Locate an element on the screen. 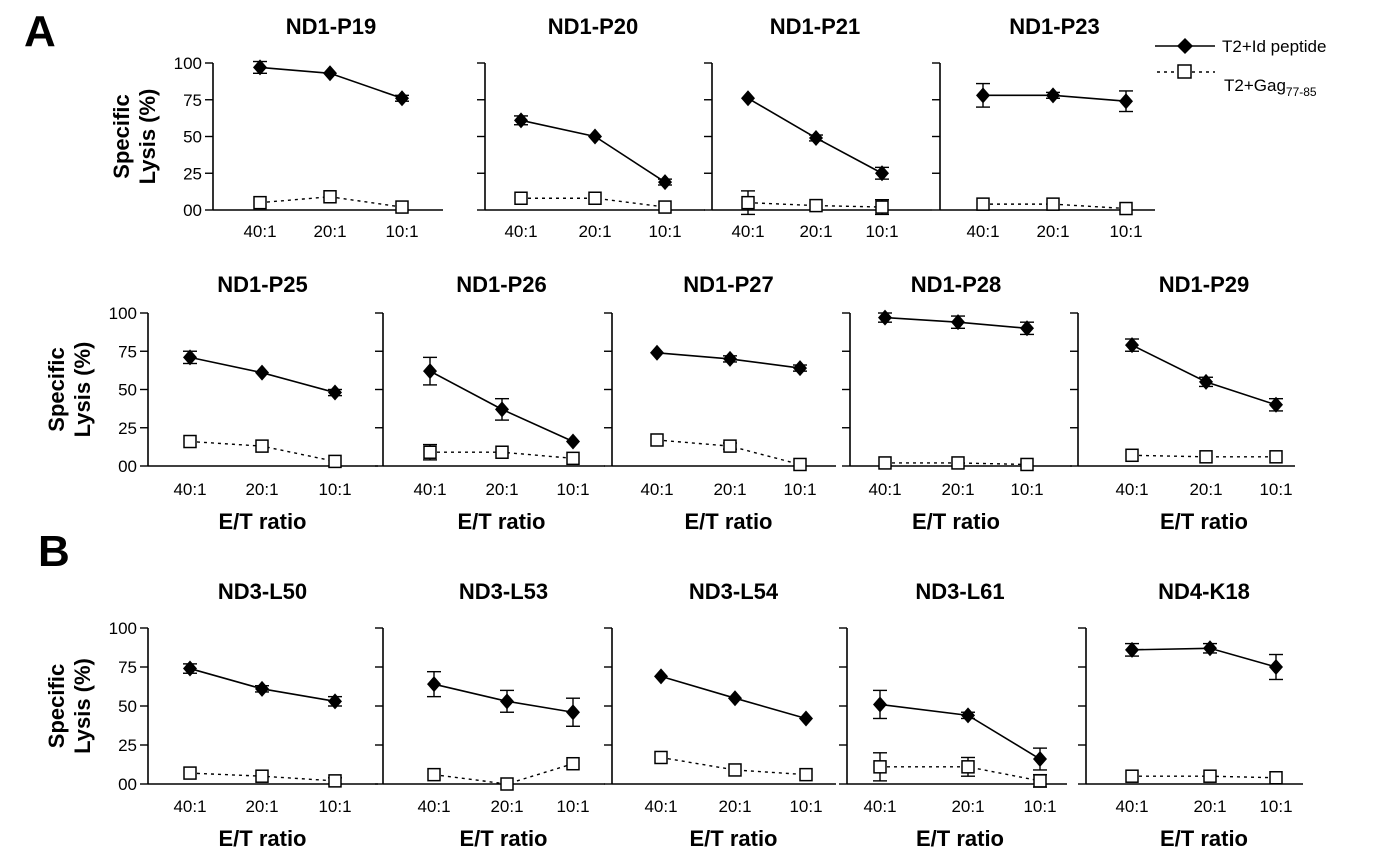 This screenshot has height=858, width=1373. chart-title: ND4-K18 is located at coordinates (1204, 591).